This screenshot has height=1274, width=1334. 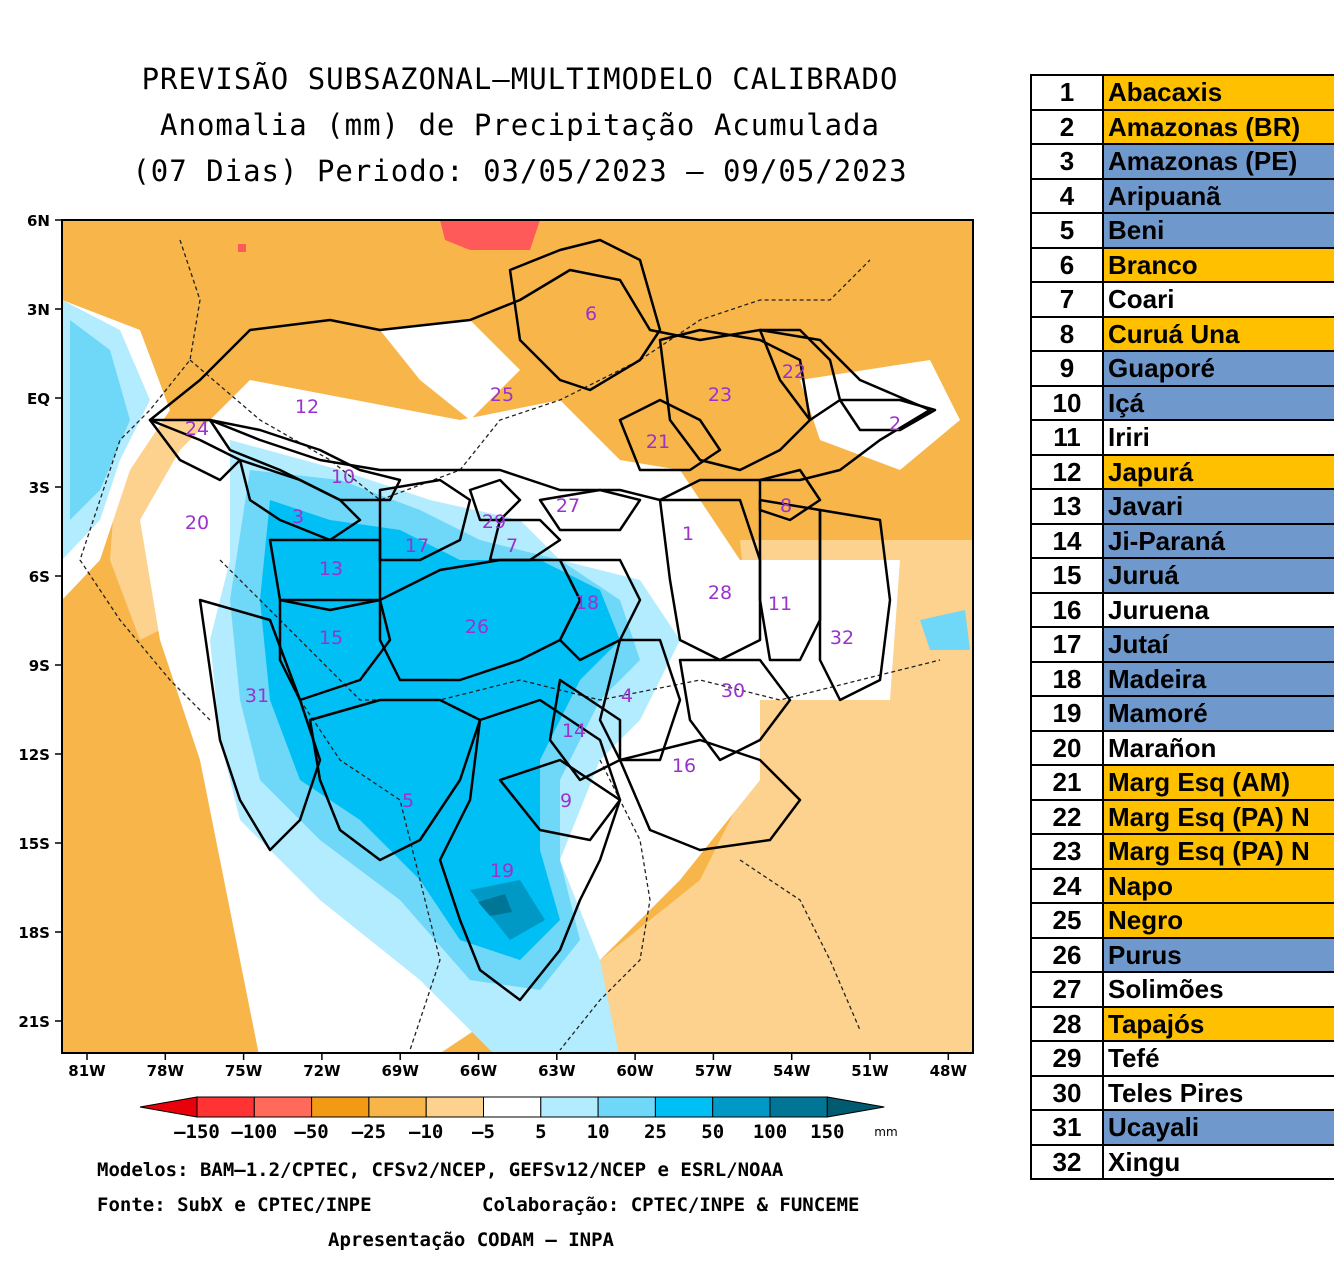 What do you see at coordinates (568, 506) in the screenshot?
I see `basin-label-27: 27` at bounding box center [568, 506].